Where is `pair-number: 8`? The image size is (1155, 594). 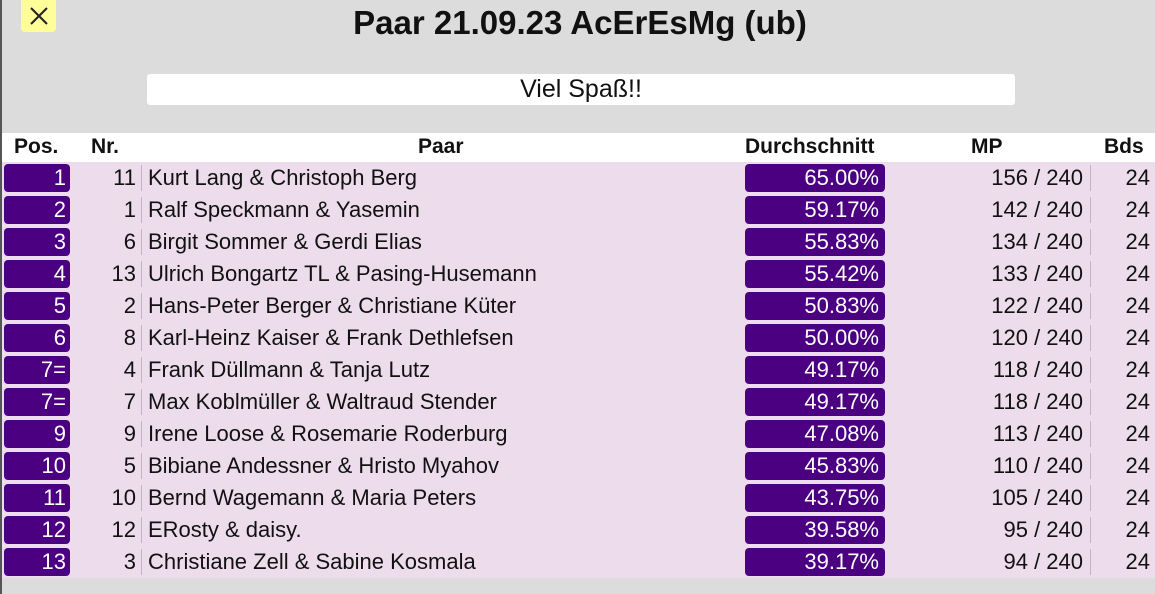
pair-number: 8 is located at coordinates (129, 337).